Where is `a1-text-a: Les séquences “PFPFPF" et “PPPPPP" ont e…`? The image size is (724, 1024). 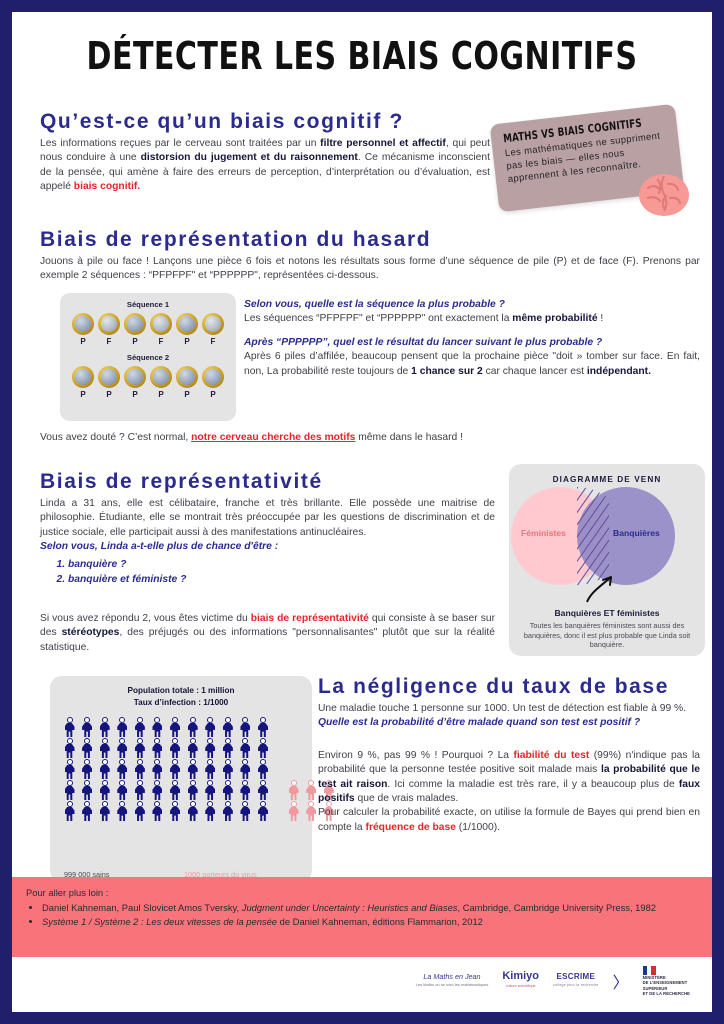
a1-text-a: Les séquences “PFPFPF" et “PPPPPP" ont e… is located at coordinates (378, 319).